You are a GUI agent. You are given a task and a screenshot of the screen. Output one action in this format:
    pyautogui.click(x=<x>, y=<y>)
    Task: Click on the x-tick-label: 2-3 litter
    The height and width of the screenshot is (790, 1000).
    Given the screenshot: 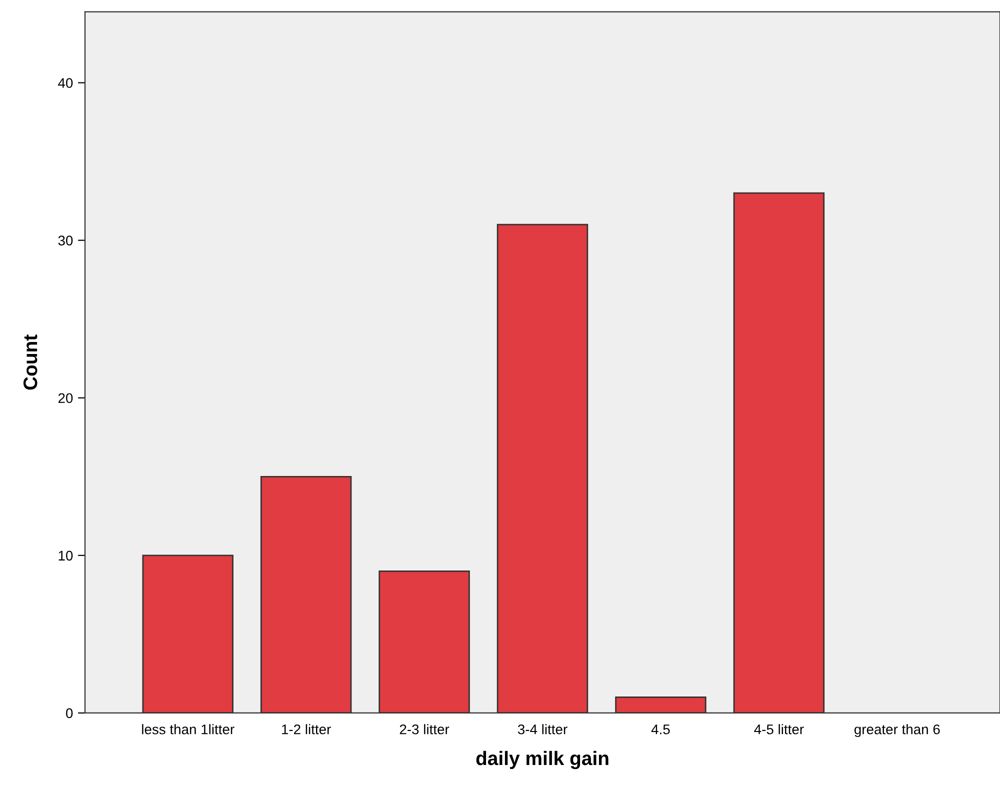 What is the action you would take?
    pyautogui.click(x=425, y=729)
    